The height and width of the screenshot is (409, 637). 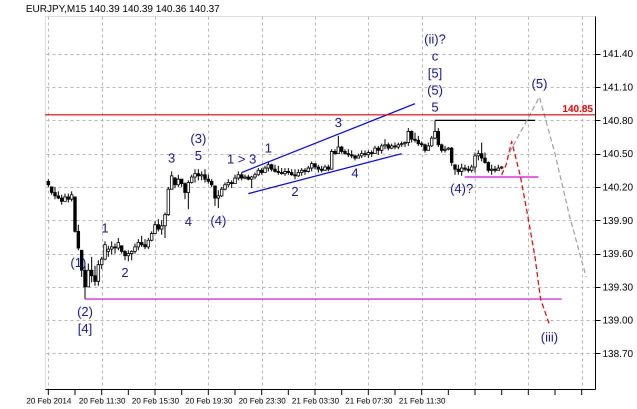 I want to click on annotation: 1 > 3, so click(x=241, y=159).